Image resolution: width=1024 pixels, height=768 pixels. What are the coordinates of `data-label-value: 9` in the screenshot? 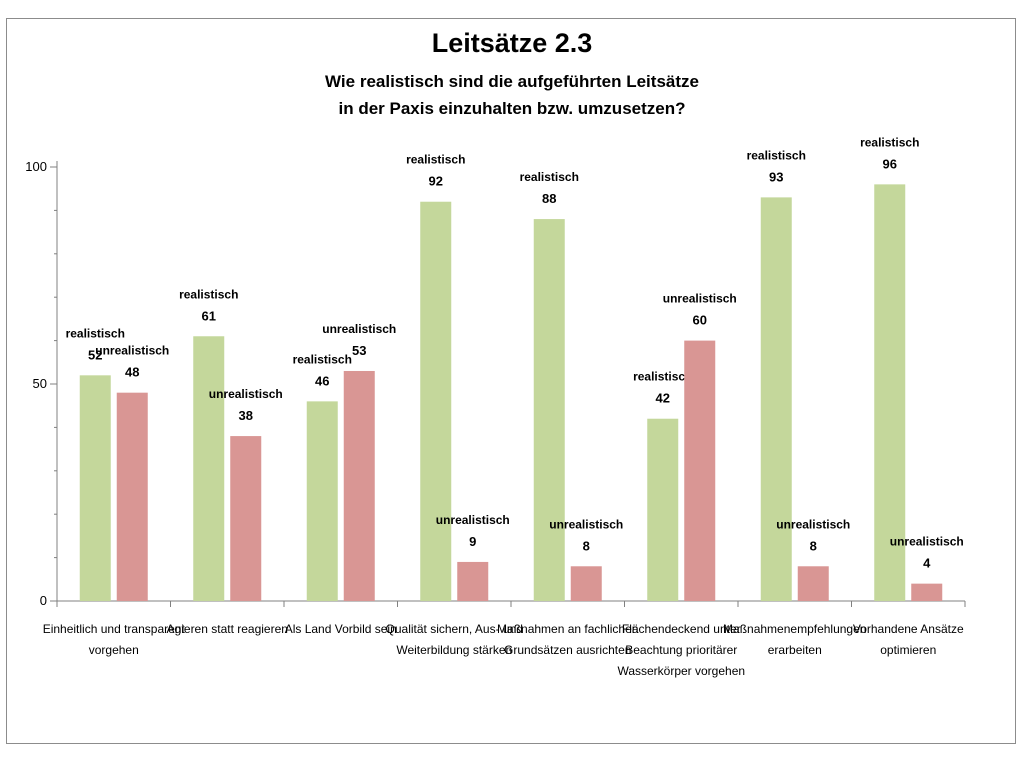 It's located at (472, 541).